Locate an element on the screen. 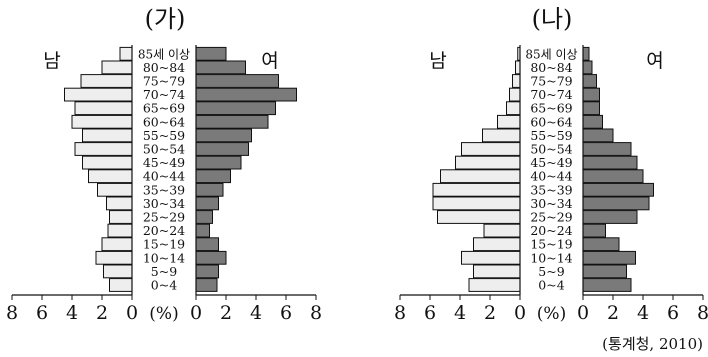  age-label: 70~74 is located at coordinates (551, 94).